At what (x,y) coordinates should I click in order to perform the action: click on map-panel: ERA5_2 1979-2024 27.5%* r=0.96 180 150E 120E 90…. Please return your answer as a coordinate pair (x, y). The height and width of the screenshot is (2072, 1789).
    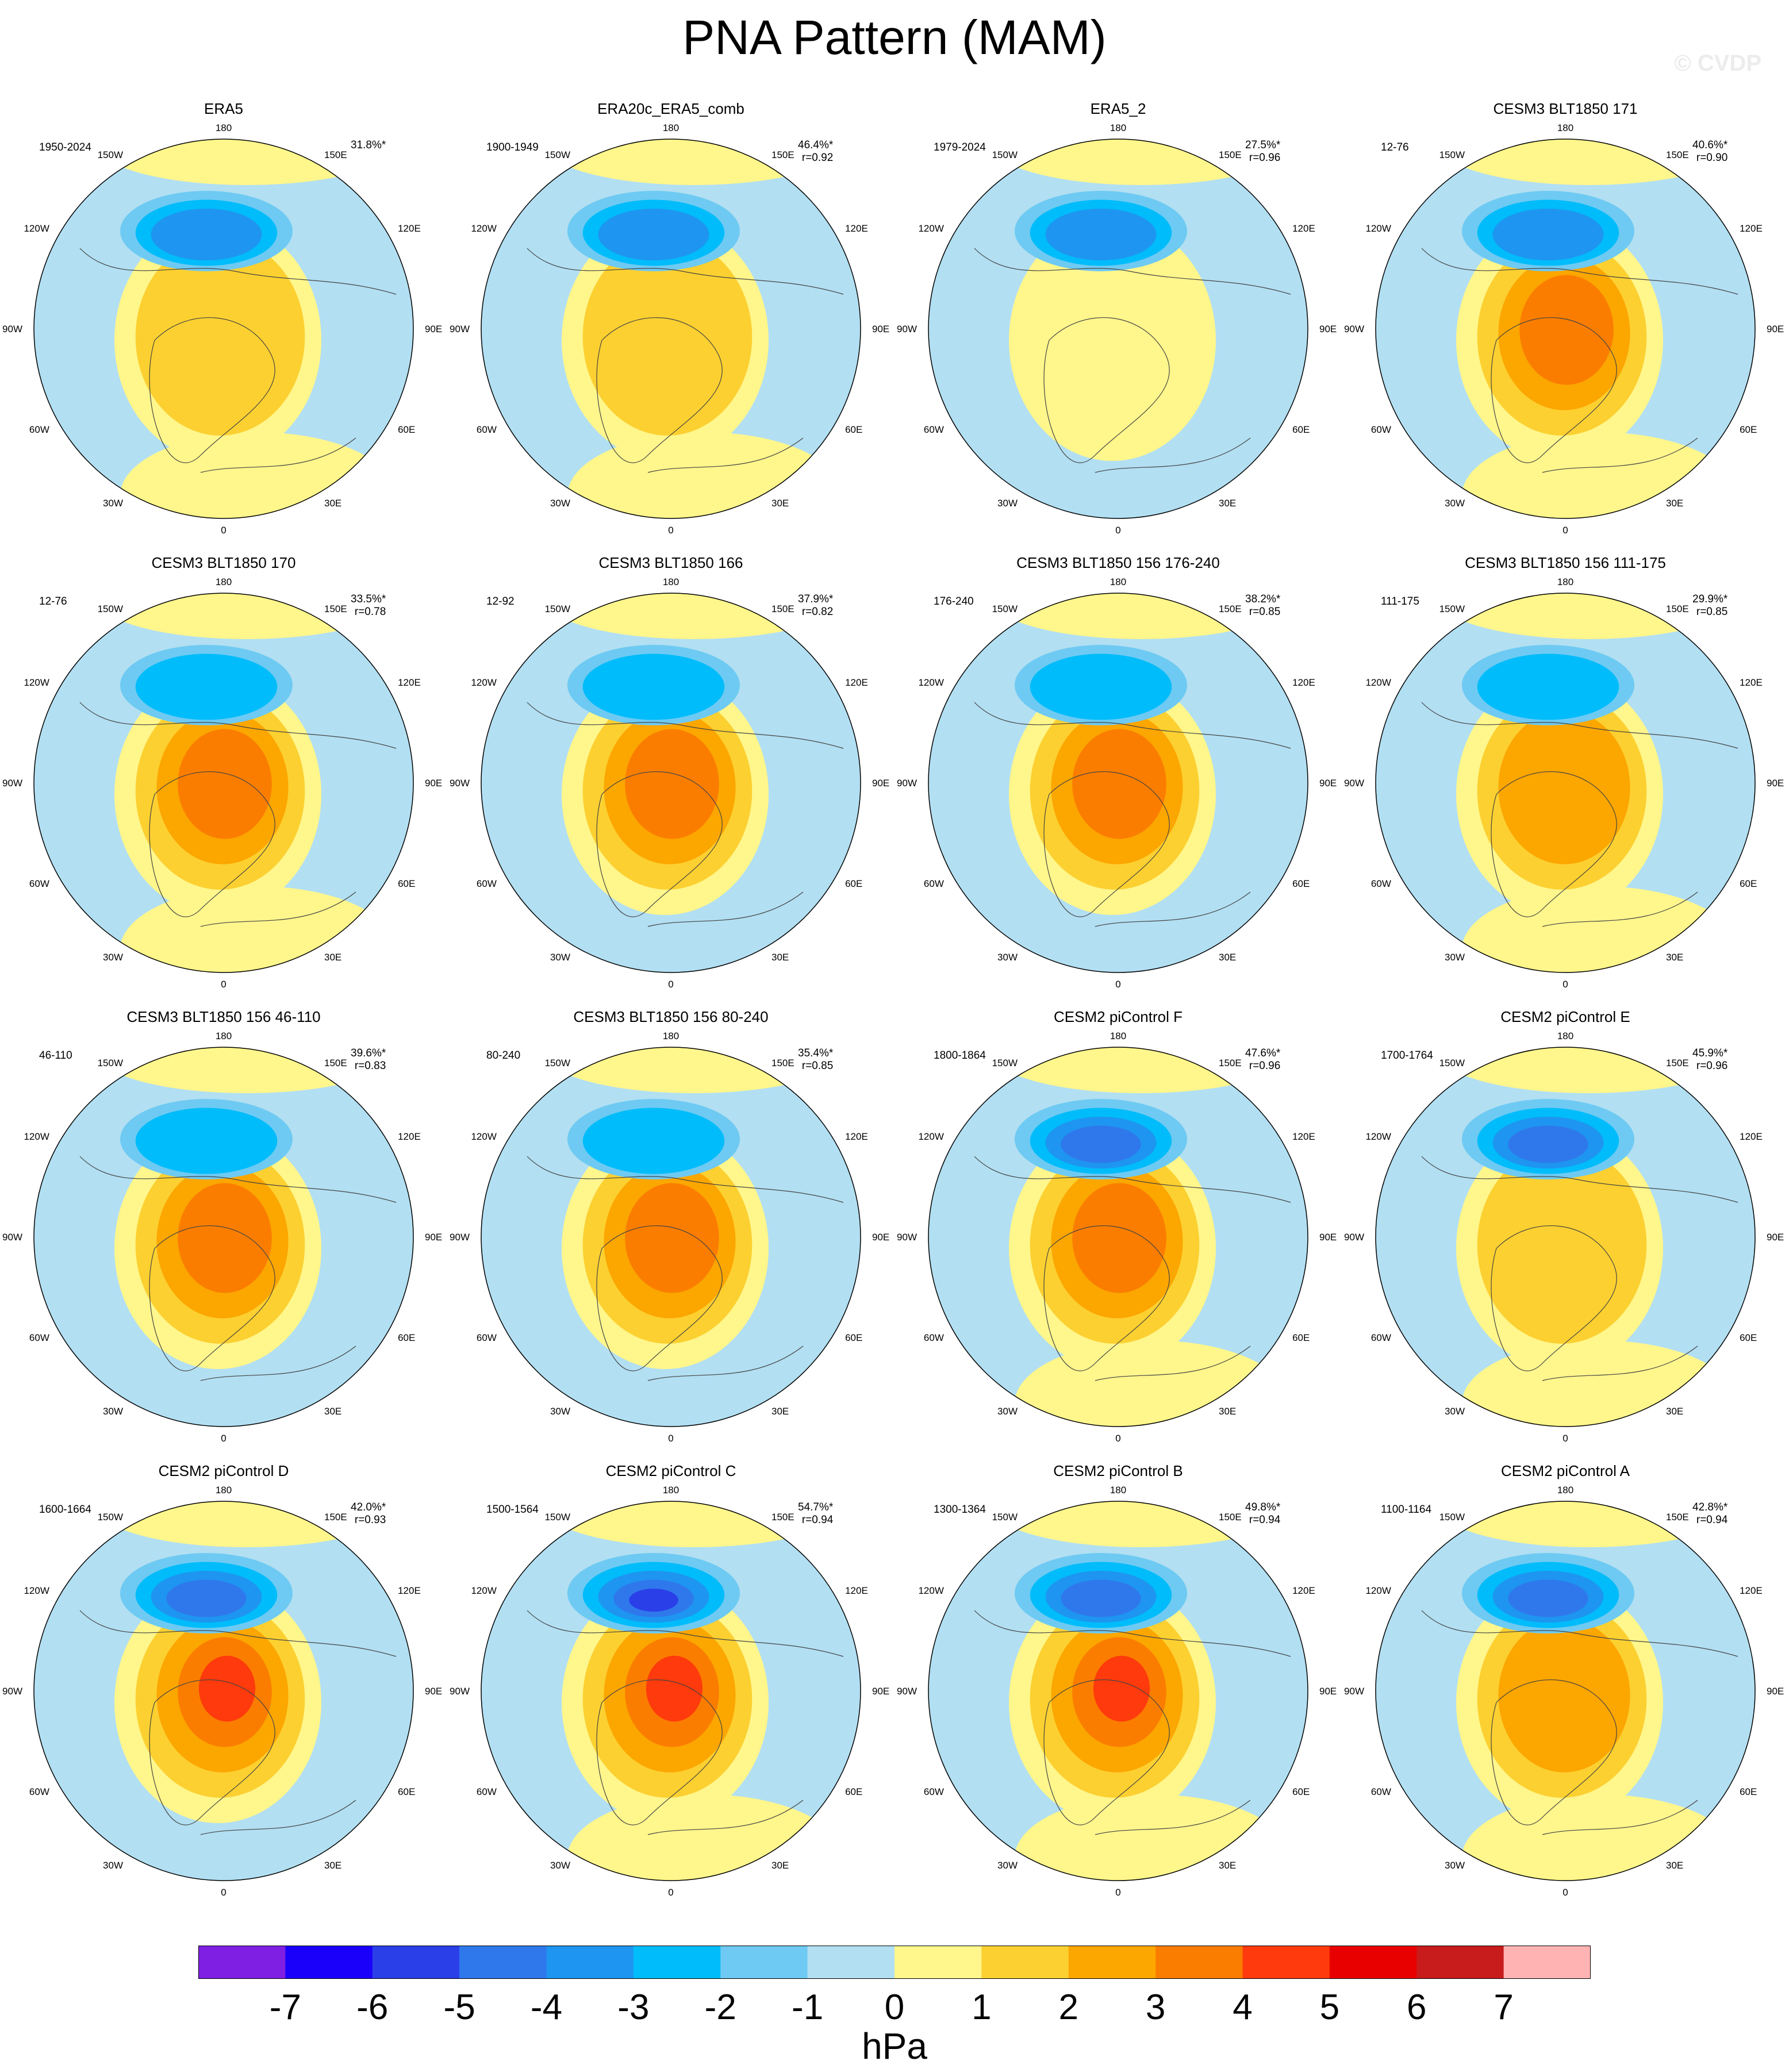
    Looking at the image, I should click on (1118, 326).